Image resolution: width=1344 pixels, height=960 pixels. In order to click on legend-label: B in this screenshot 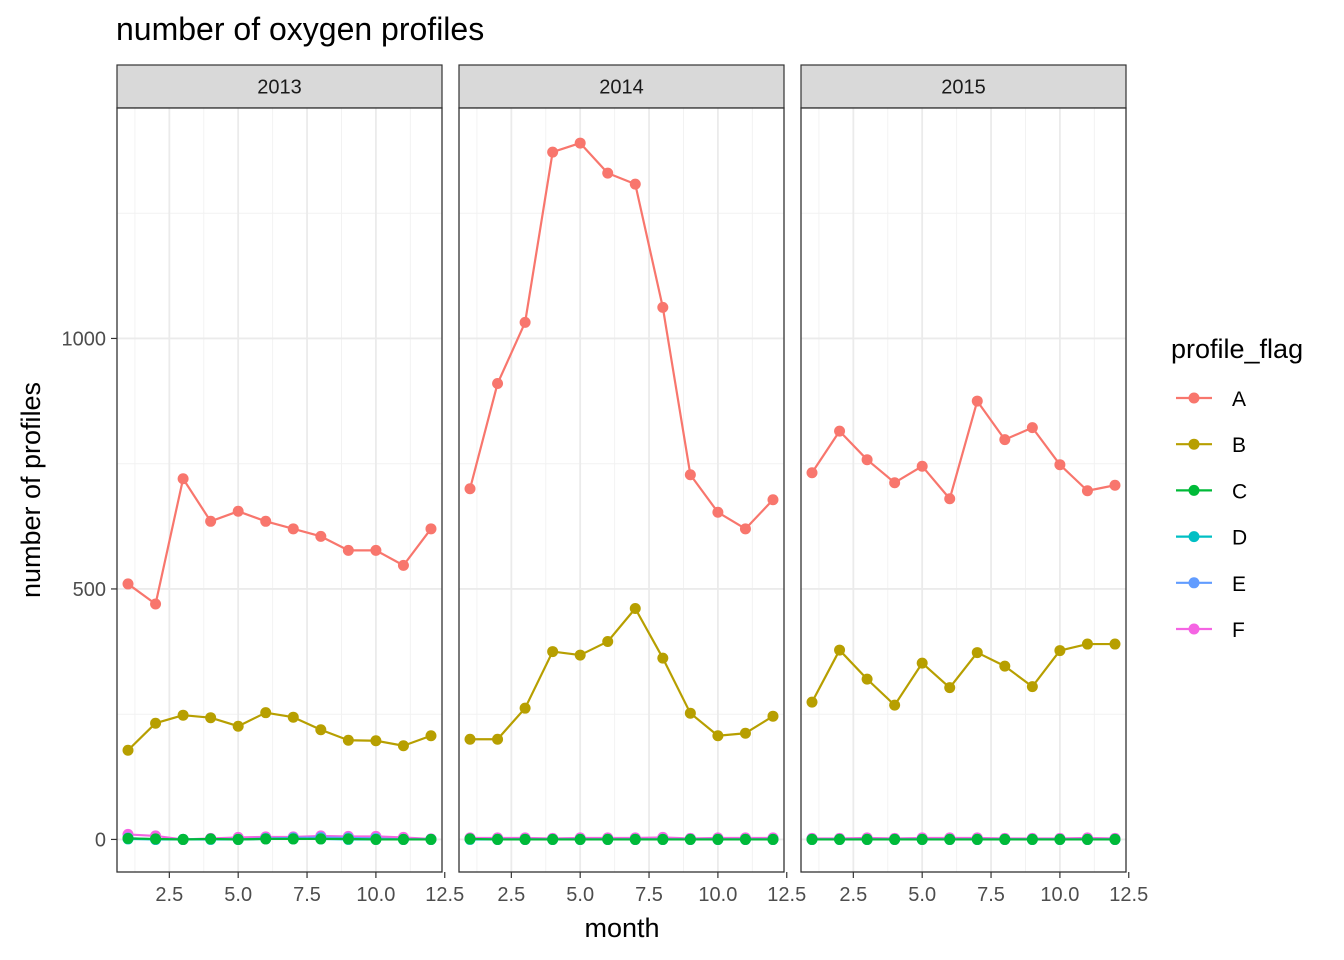, I will do `click(1239, 445)`.